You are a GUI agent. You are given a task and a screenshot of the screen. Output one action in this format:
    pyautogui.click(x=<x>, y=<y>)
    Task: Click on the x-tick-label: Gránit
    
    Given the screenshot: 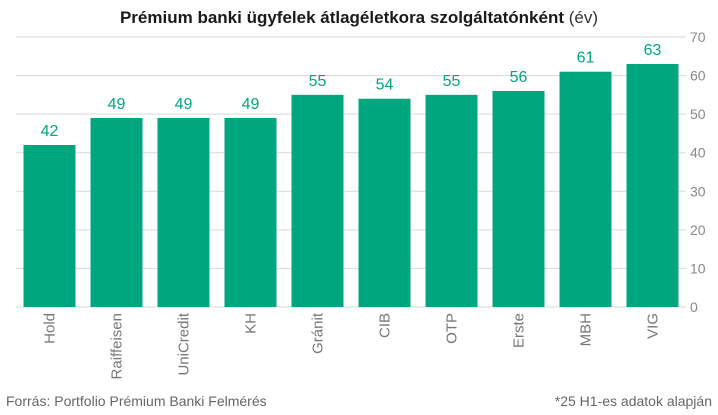 What is the action you would take?
    pyautogui.click(x=318, y=333)
    